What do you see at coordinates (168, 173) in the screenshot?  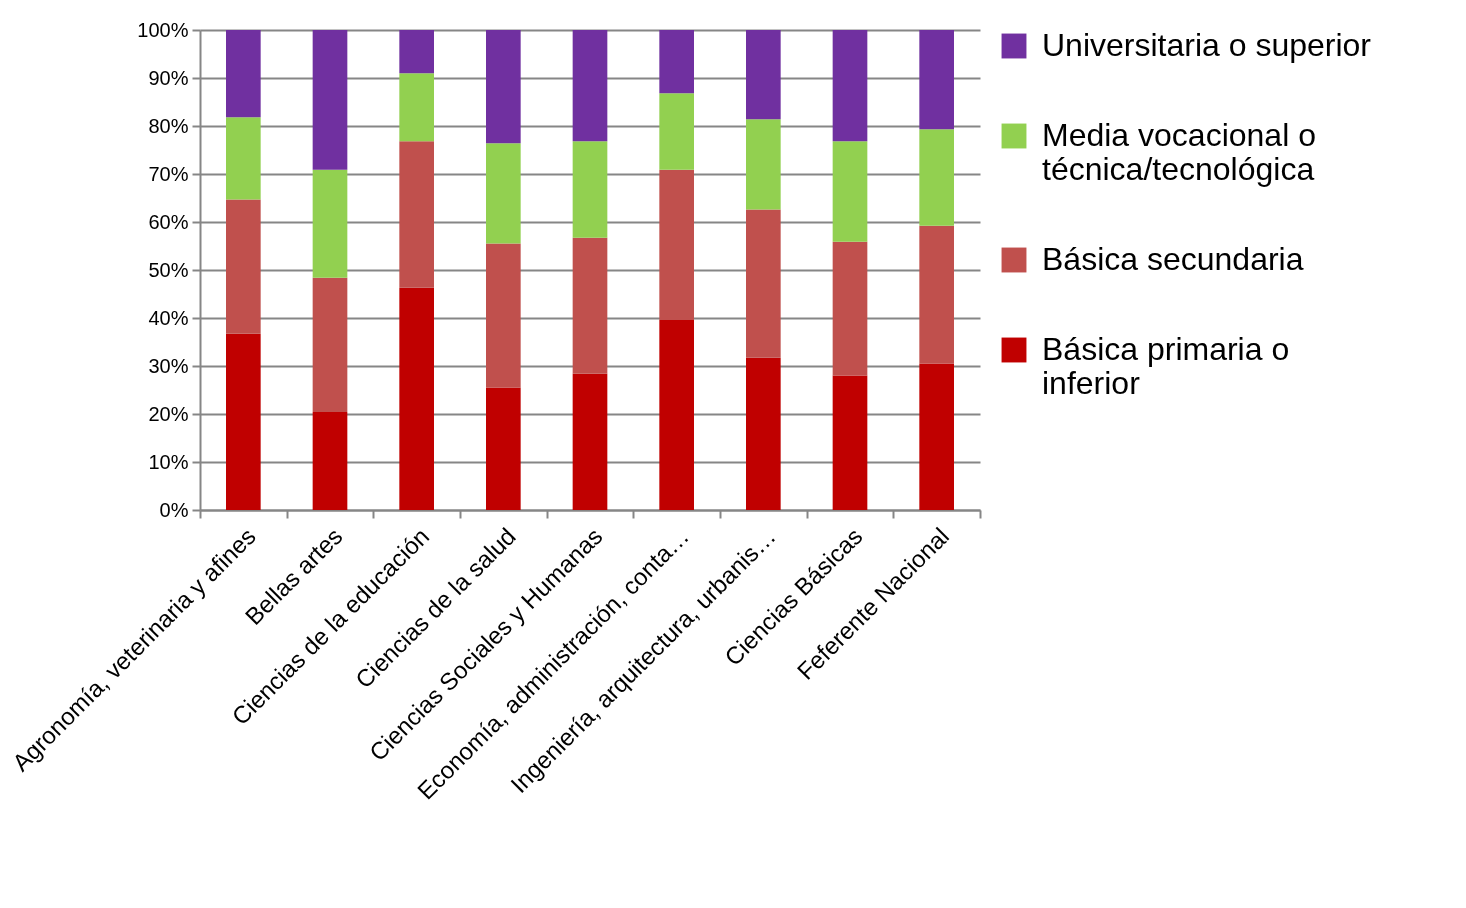 I see `y-tick-label: 70%` at bounding box center [168, 173].